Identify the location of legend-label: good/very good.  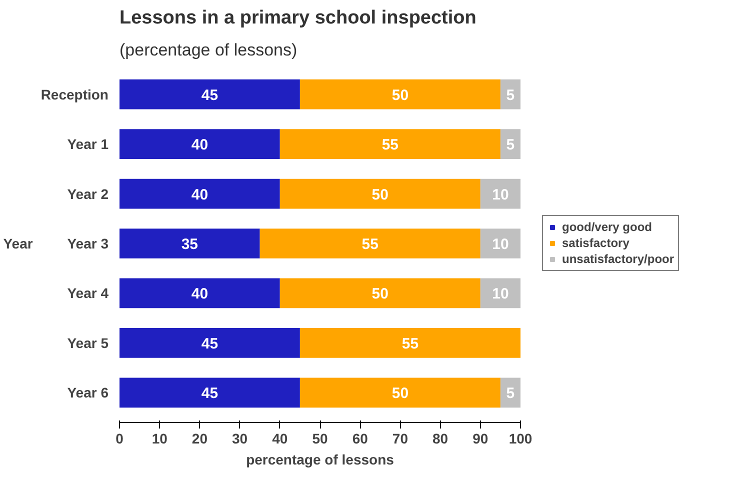
(607, 227).